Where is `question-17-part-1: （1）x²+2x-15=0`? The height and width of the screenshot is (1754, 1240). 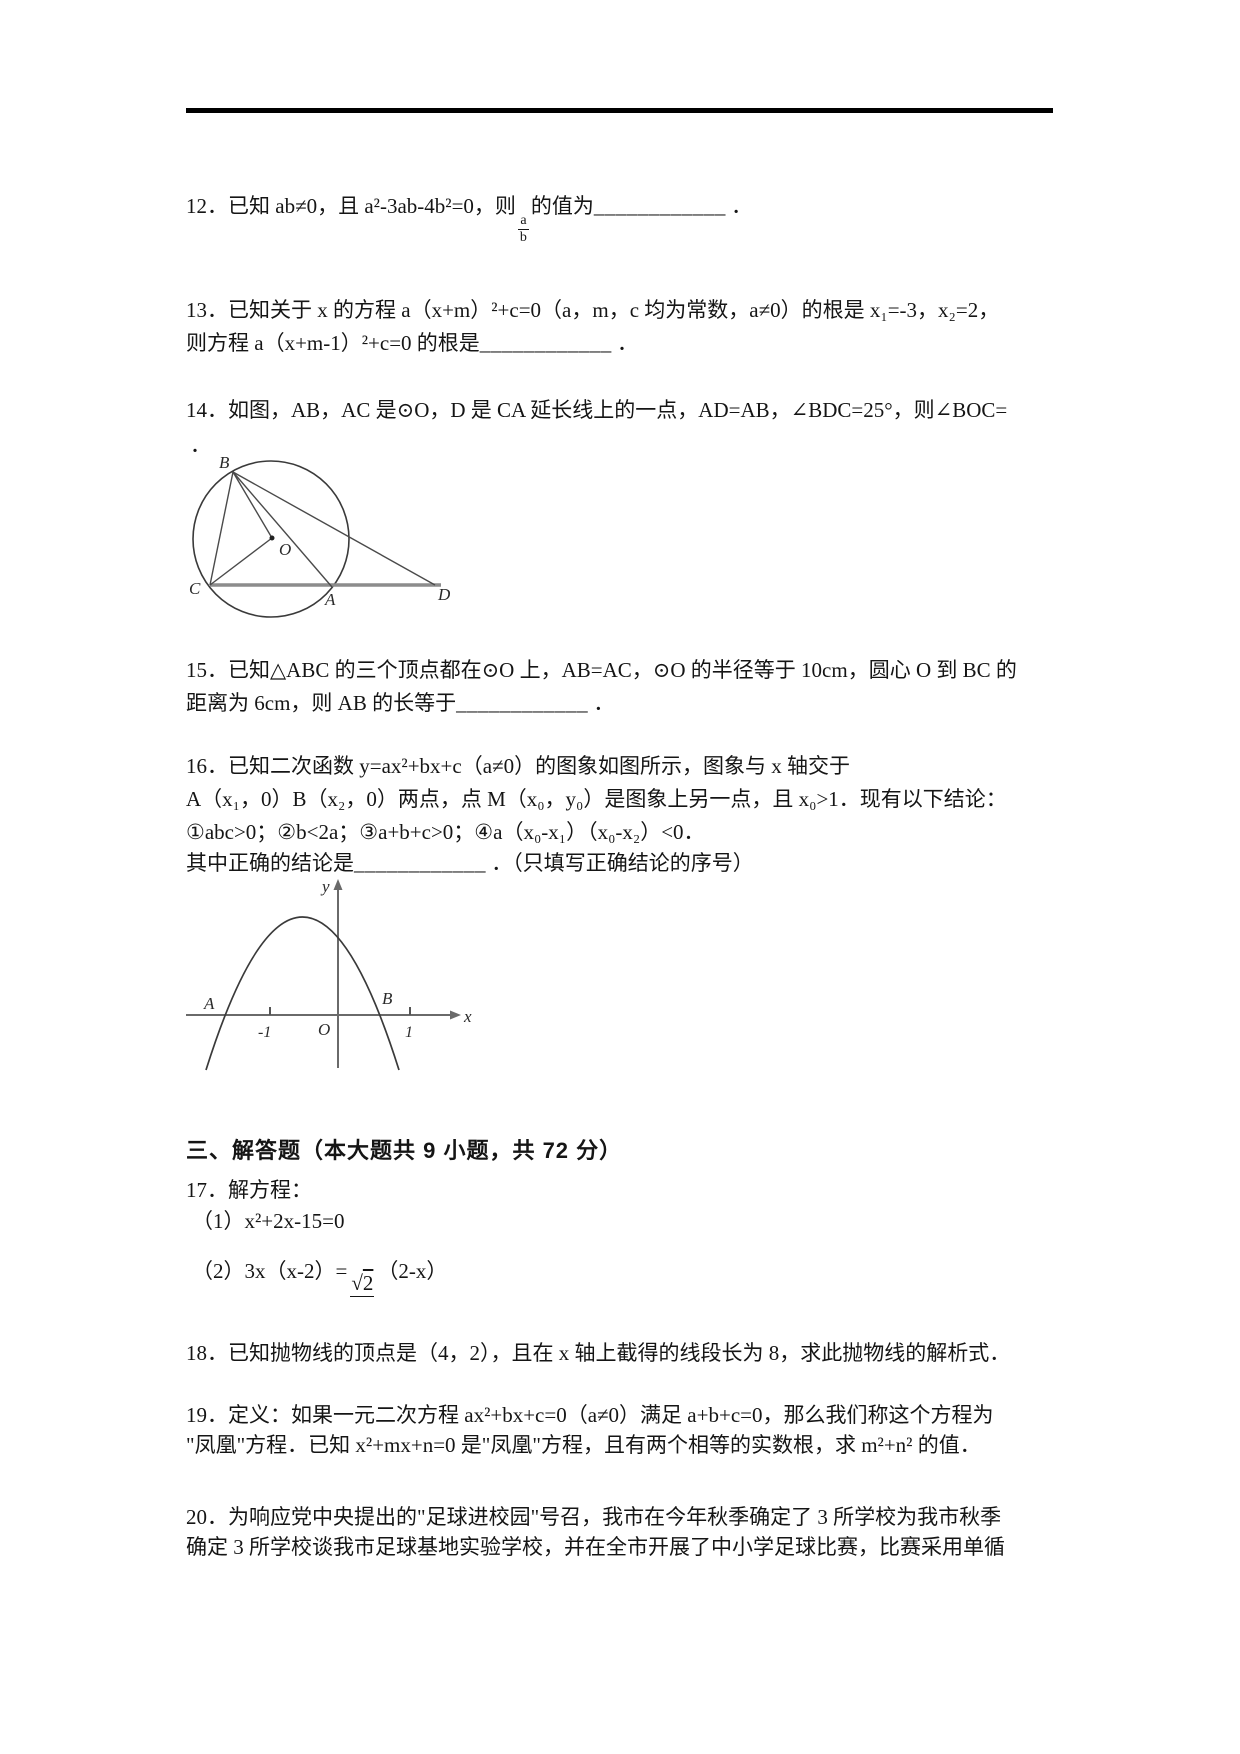 question-17-part-1: （1）x²+2x-15=0 is located at coordinates (268, 1221).